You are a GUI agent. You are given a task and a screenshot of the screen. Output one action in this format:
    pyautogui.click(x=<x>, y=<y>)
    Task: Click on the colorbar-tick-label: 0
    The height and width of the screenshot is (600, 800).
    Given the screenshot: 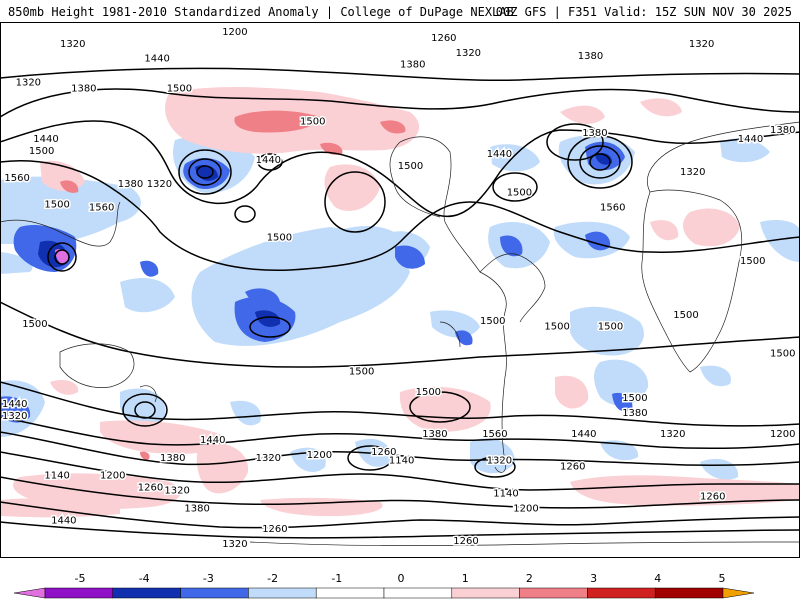 What is the action you would take?
    pyautogui.click(x=401, y=578)
    